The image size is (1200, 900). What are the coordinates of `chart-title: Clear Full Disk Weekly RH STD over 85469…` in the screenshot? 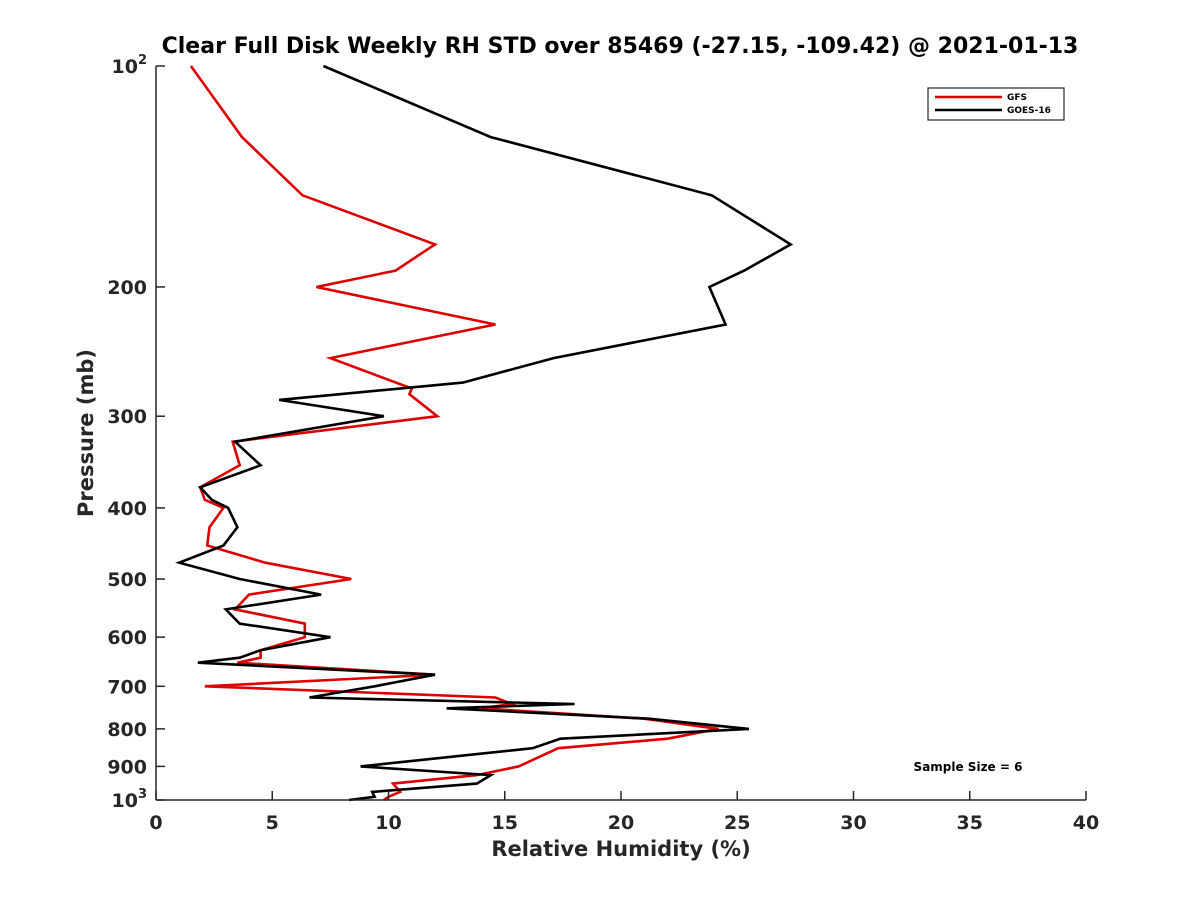 It's located at (620, 46).